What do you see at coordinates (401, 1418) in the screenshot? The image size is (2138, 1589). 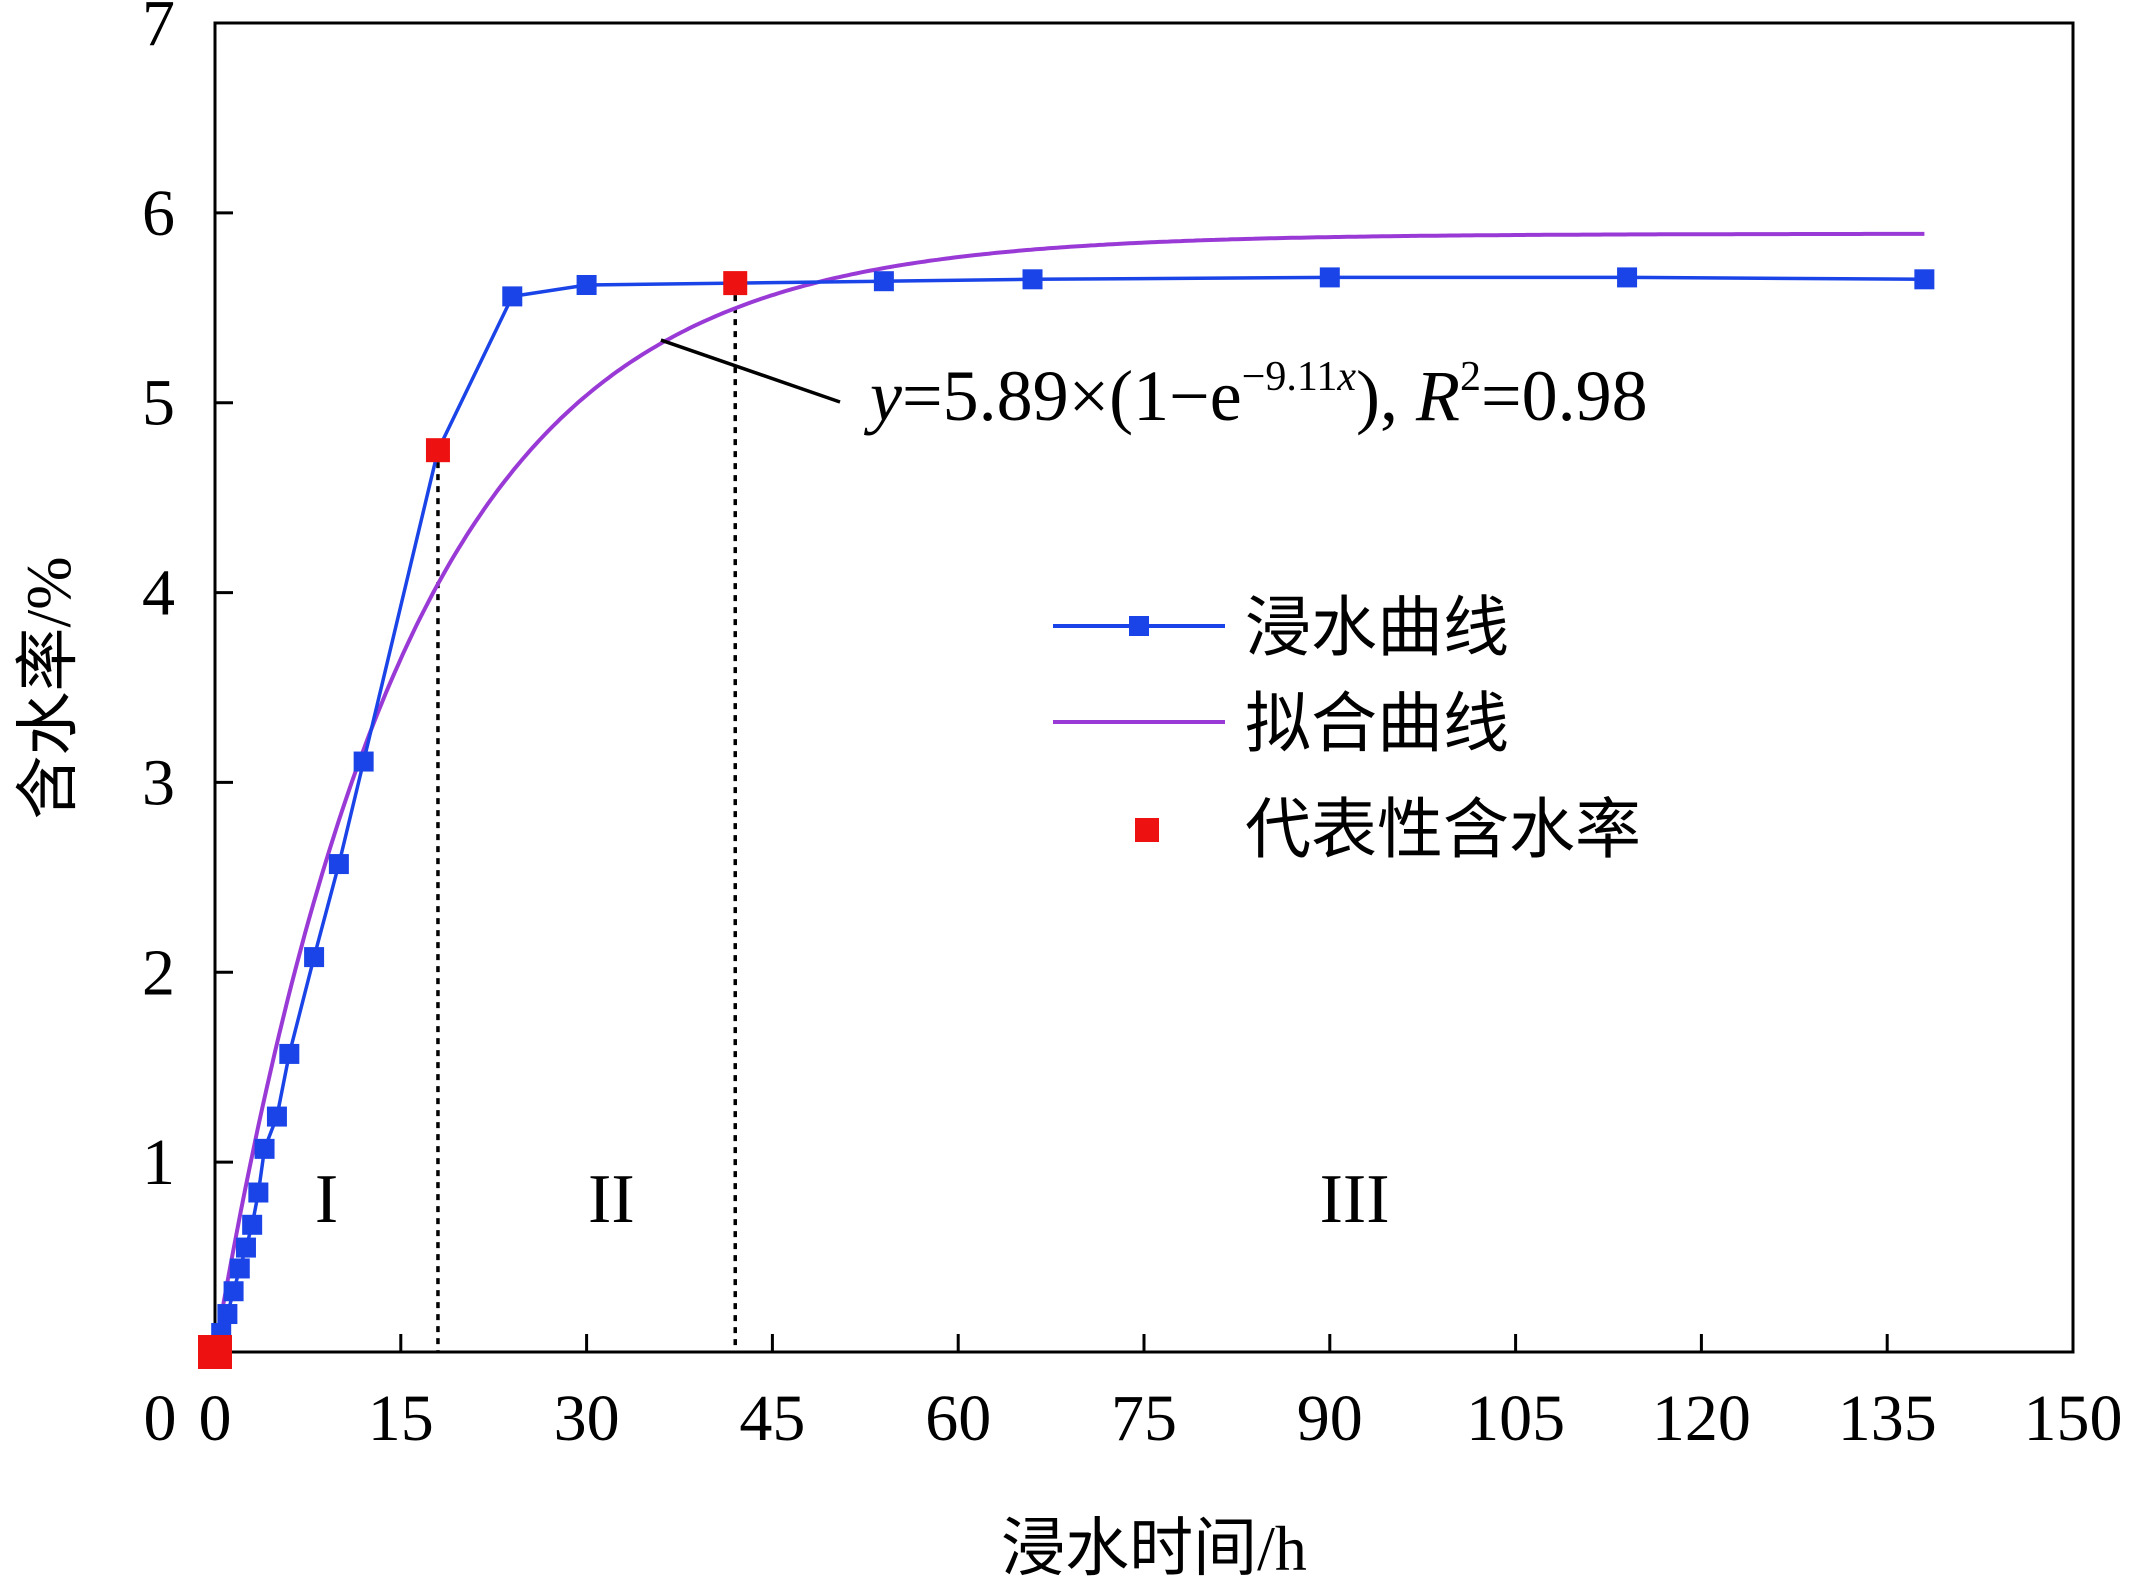 I see `x-tick-label: 15` at bounding box center [401, 1418].